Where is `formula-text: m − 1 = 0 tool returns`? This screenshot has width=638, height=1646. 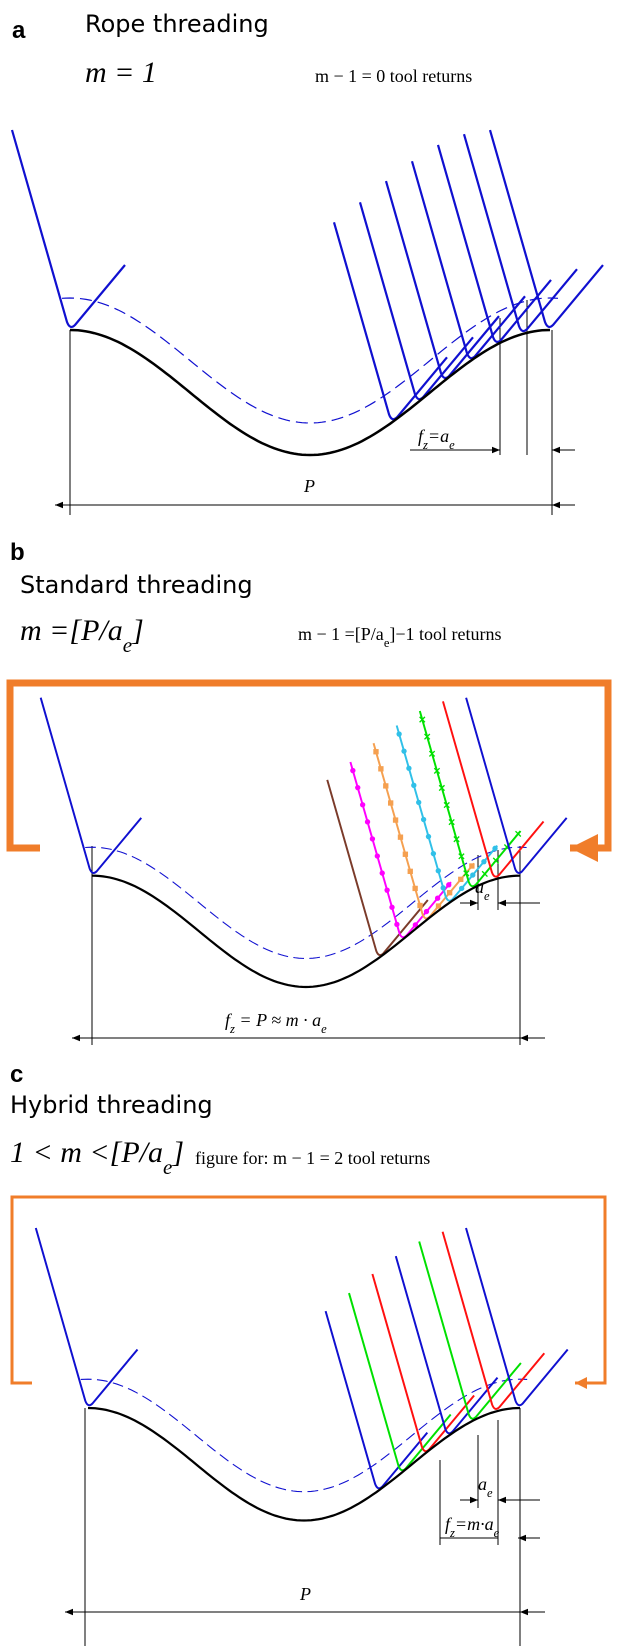 formula-text: m − 1 = 0 tool returns is located at coordinates (393, 76).